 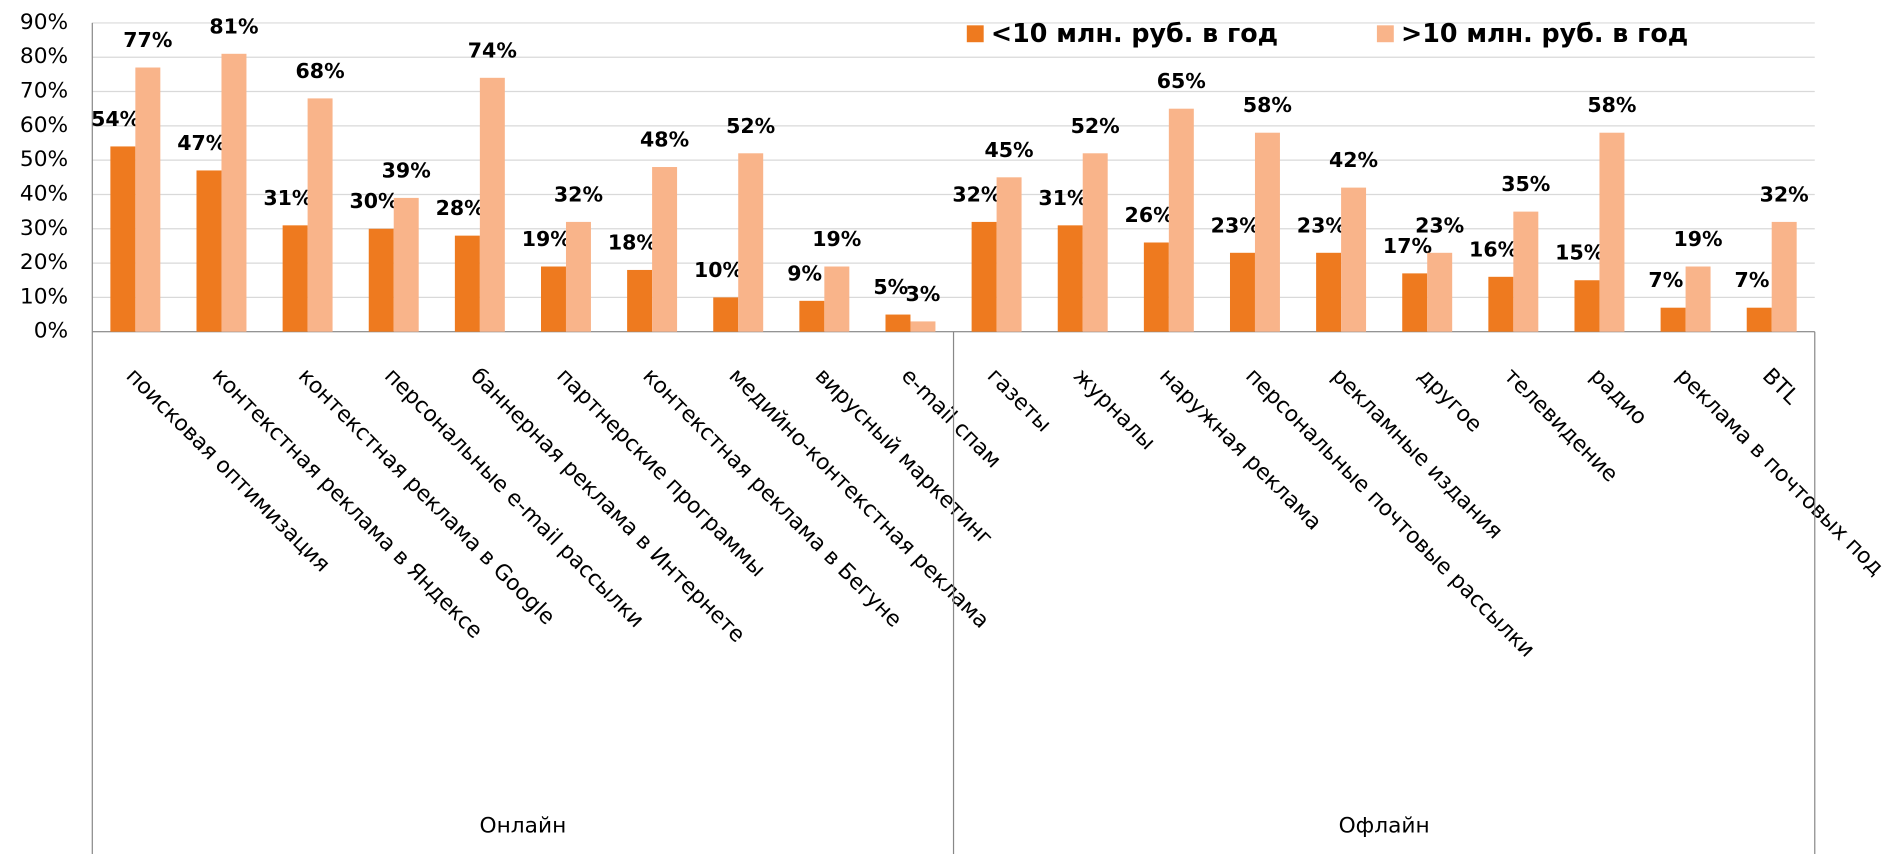 I want to click on value-label: 65%, so click(x=1181, y=81).